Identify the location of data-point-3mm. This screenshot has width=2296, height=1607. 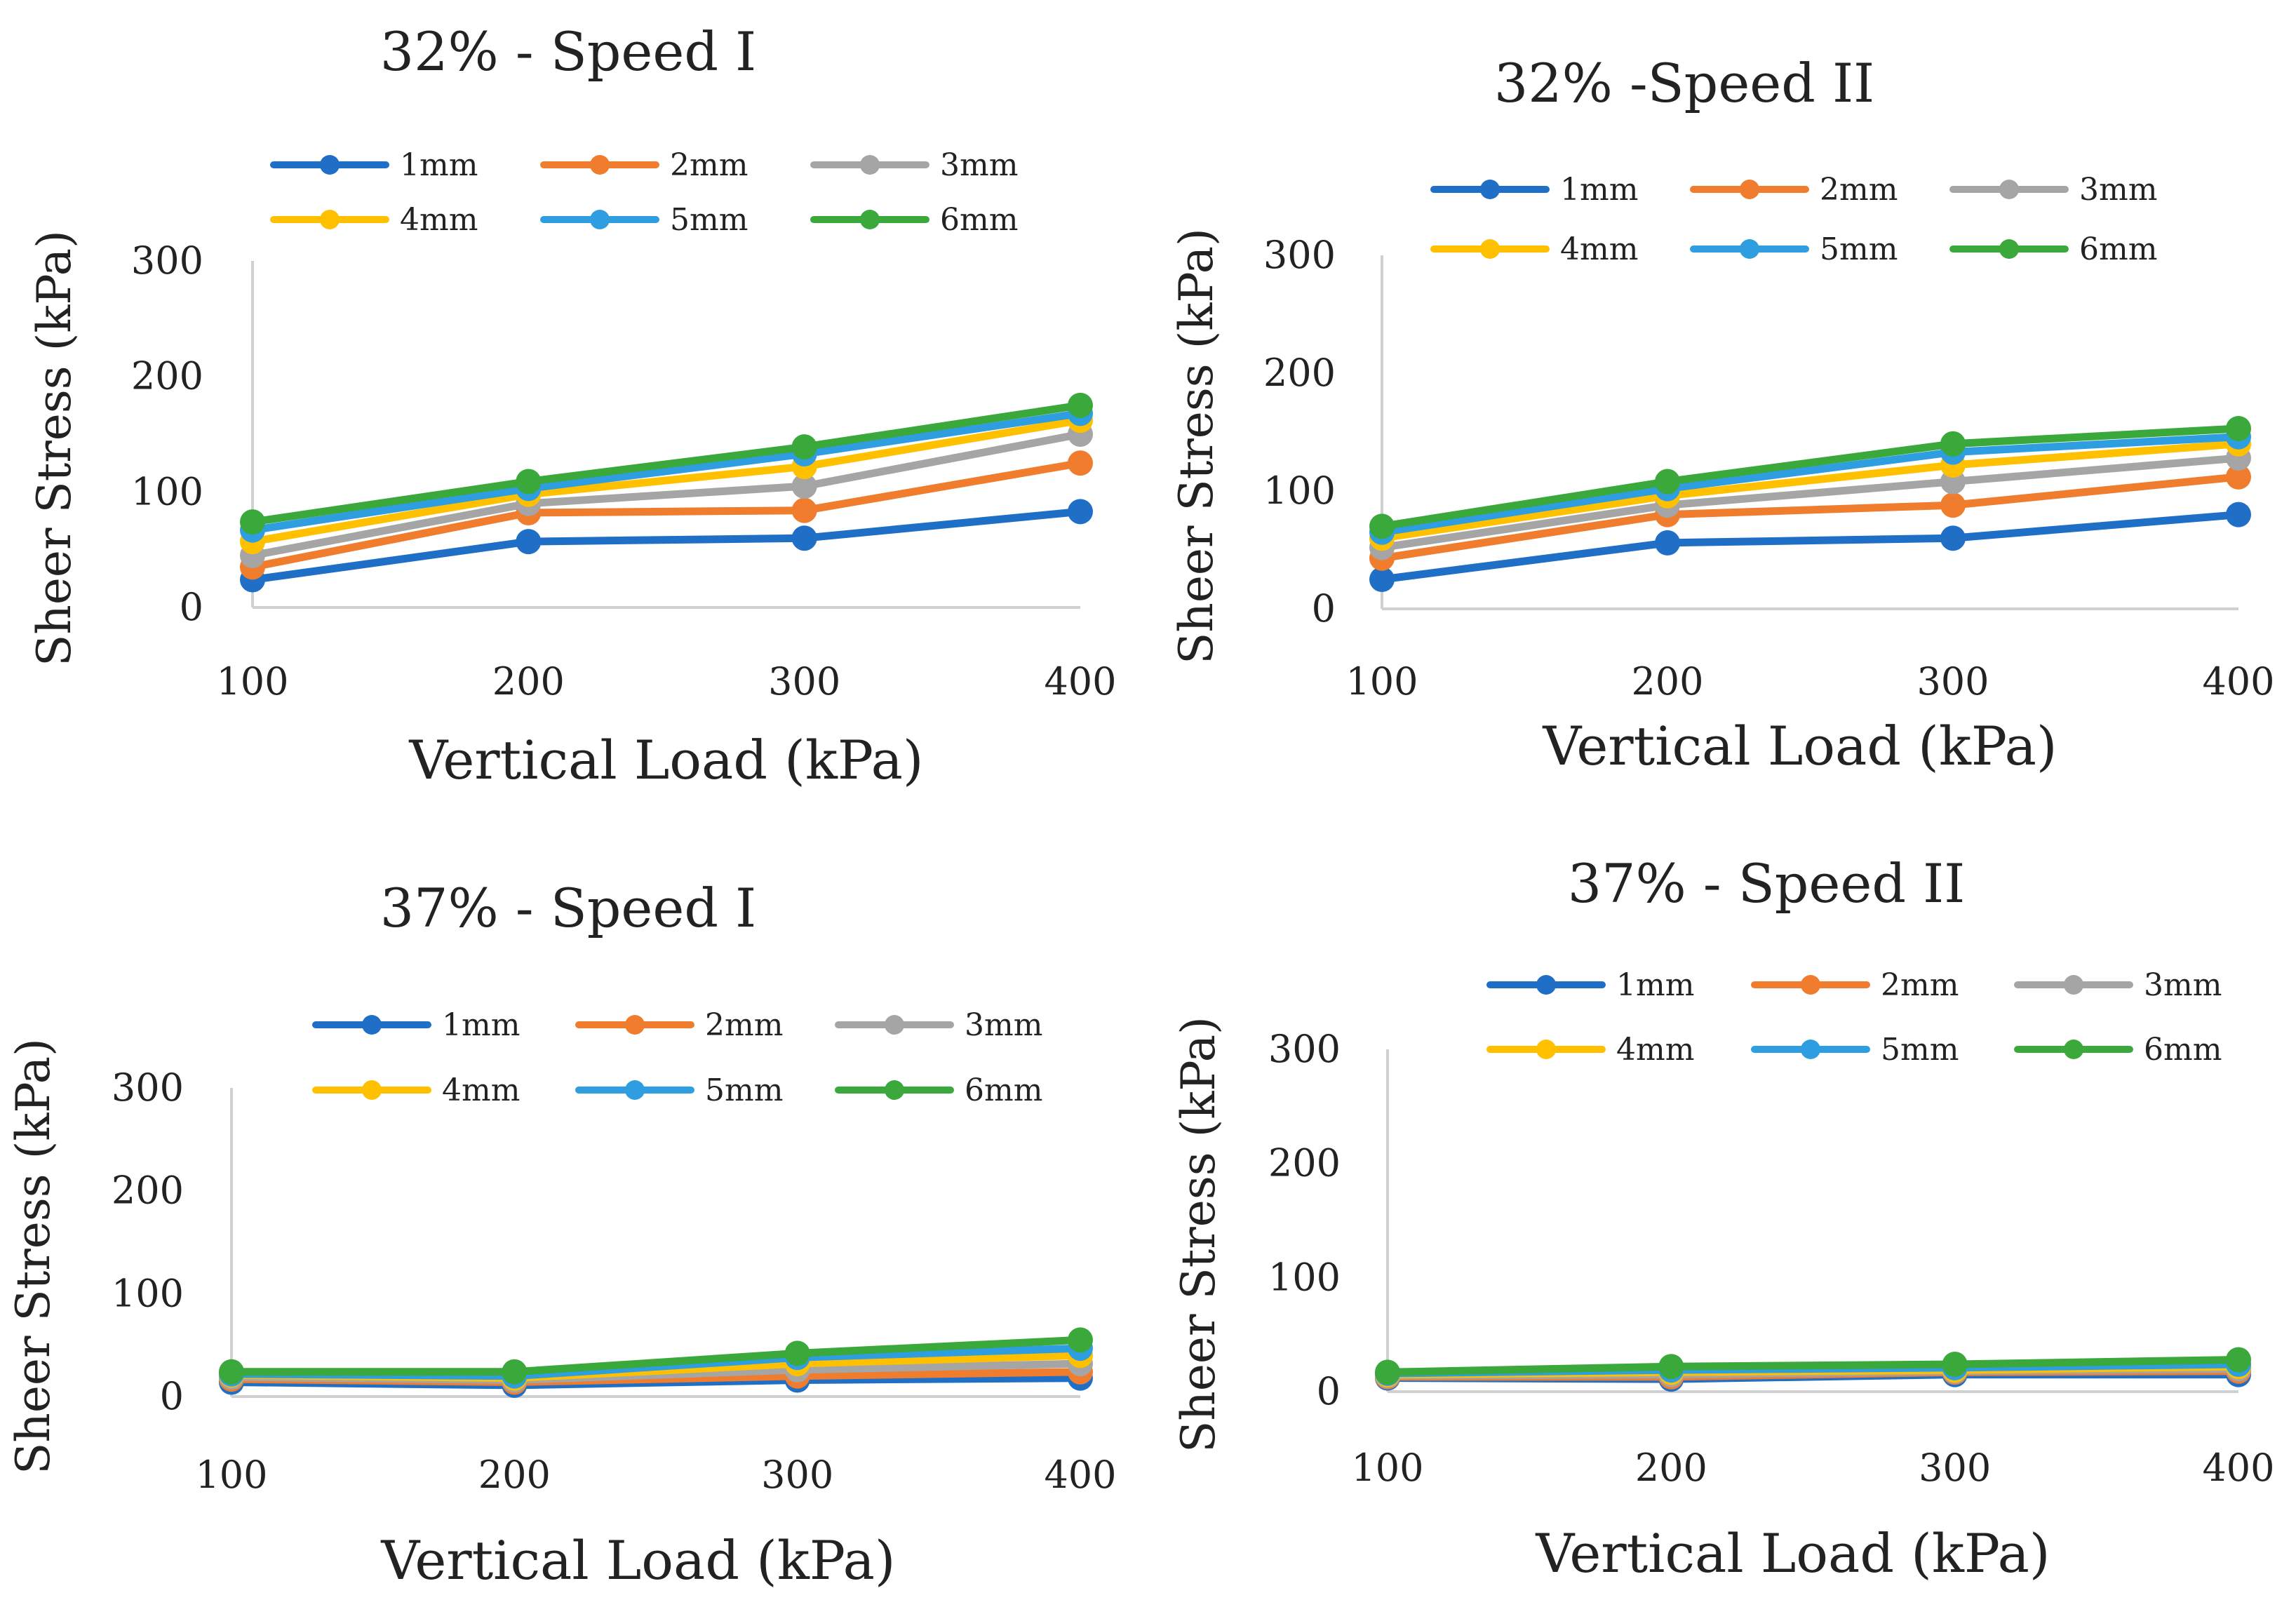
(804, 486).